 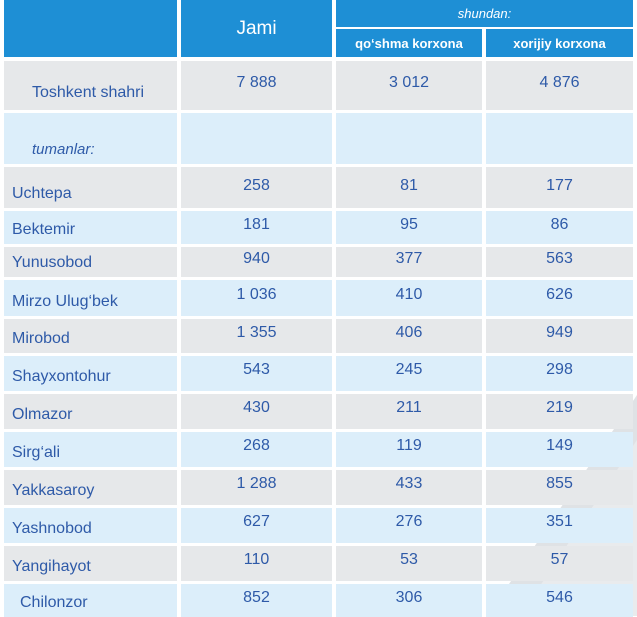 What do you see at coordinates (484, 13) in the screenshot?
I see `header-shundan: shundan:` at bounding box center [484, 13].